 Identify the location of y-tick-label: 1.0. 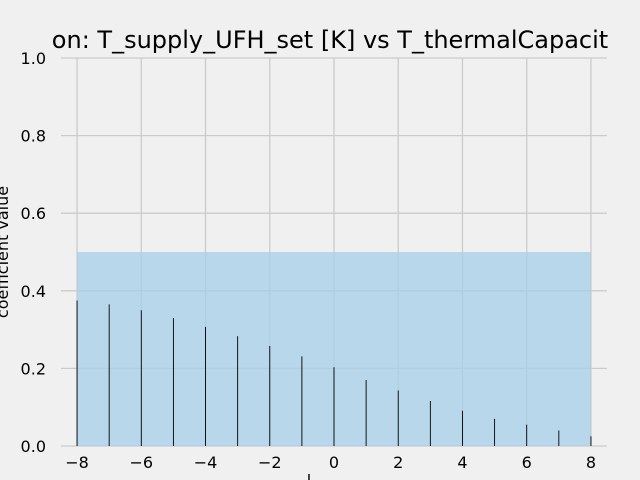
(33, 58).